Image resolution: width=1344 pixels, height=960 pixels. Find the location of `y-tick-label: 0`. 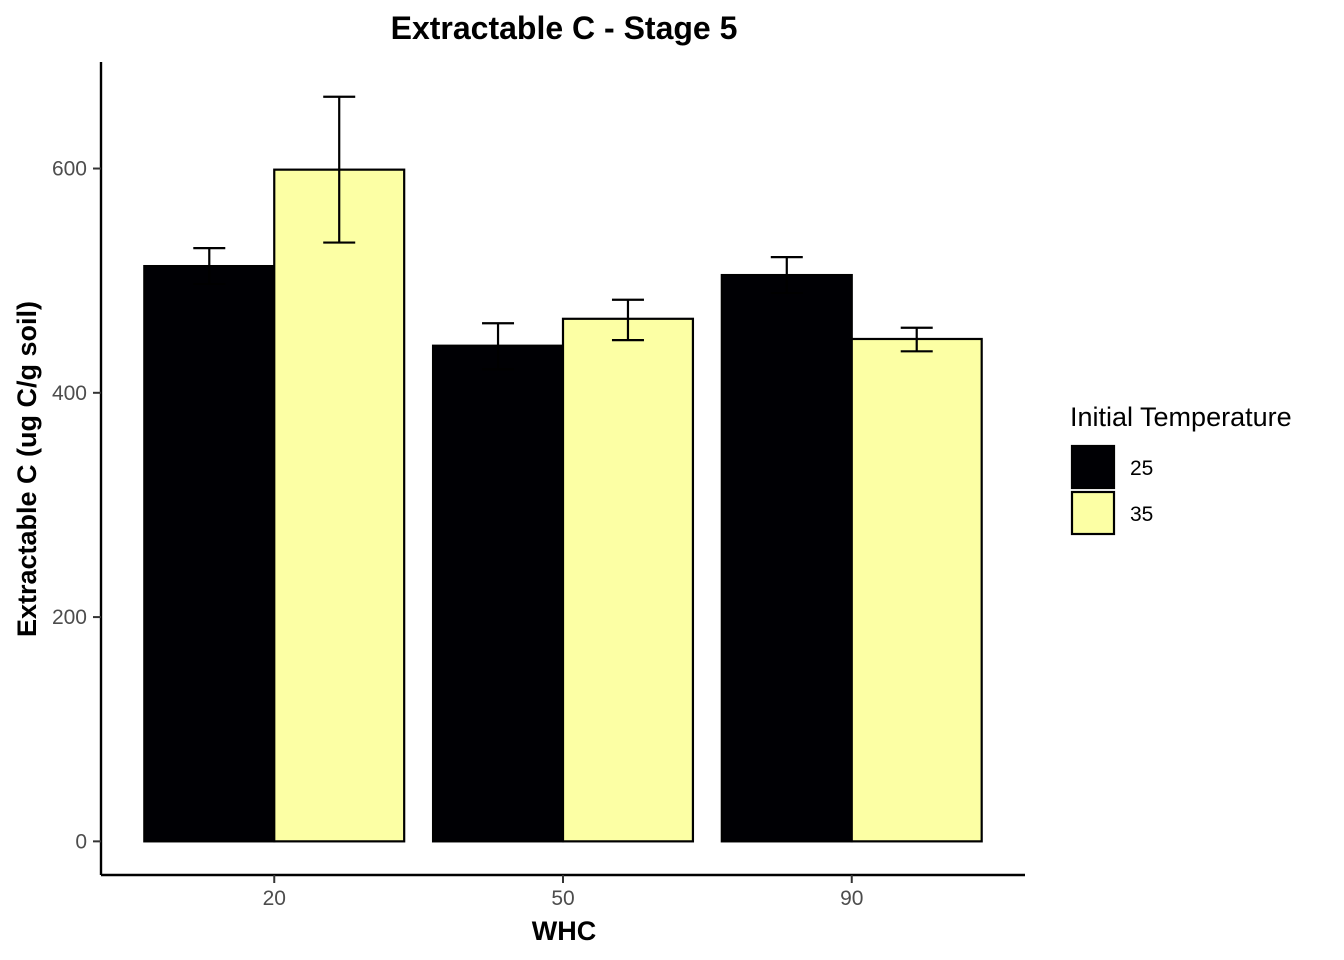

y-tick-label: 0 is located at coordinates (81, 841).